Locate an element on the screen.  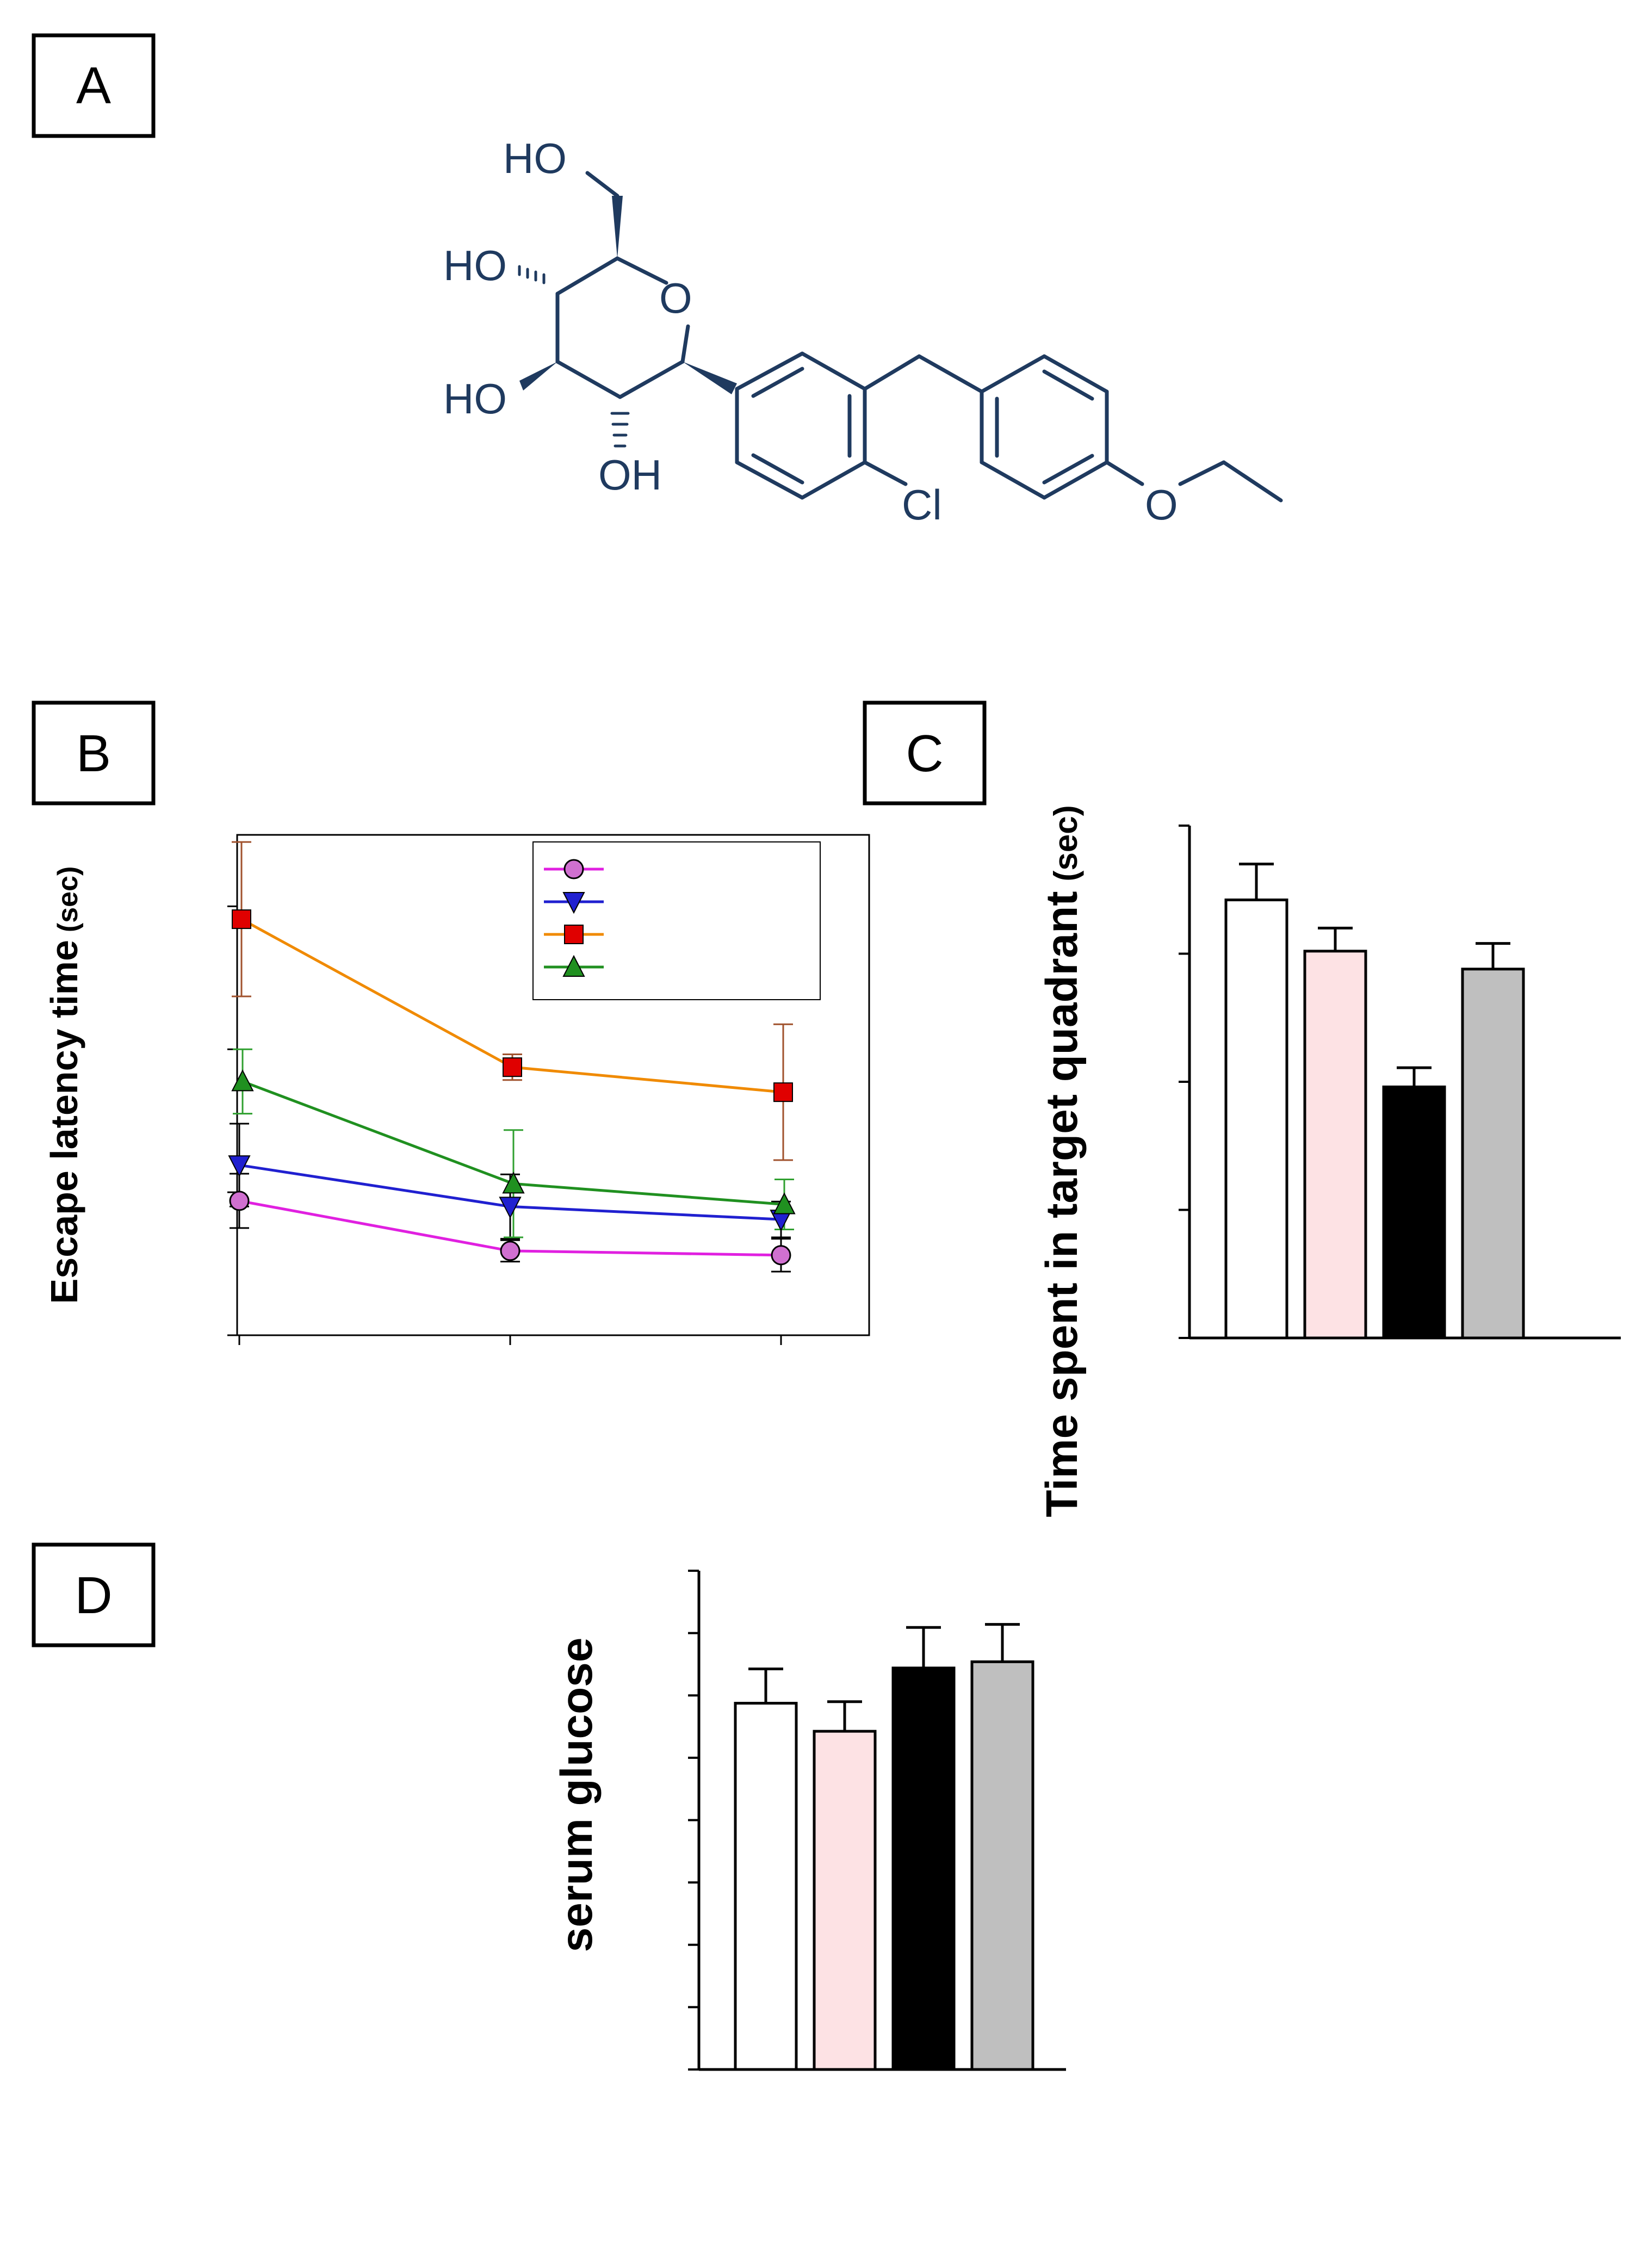
chart-c-ylabel: Time spent in target quadrant (sec) is located at coordinates (1062, 1161).